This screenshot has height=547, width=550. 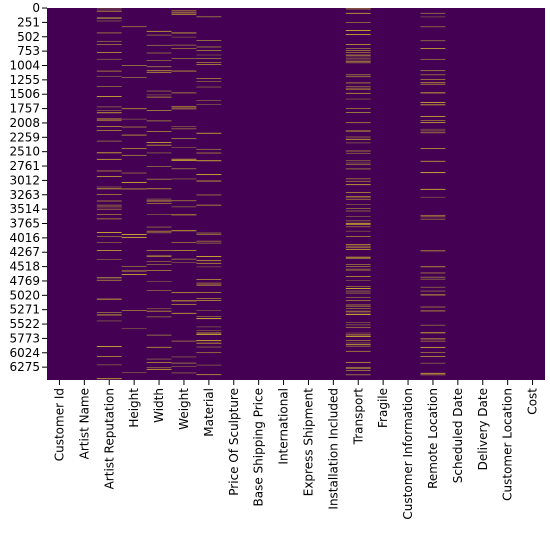 I want to click on y-tick-label: 2008, so click(x=24, y=123).